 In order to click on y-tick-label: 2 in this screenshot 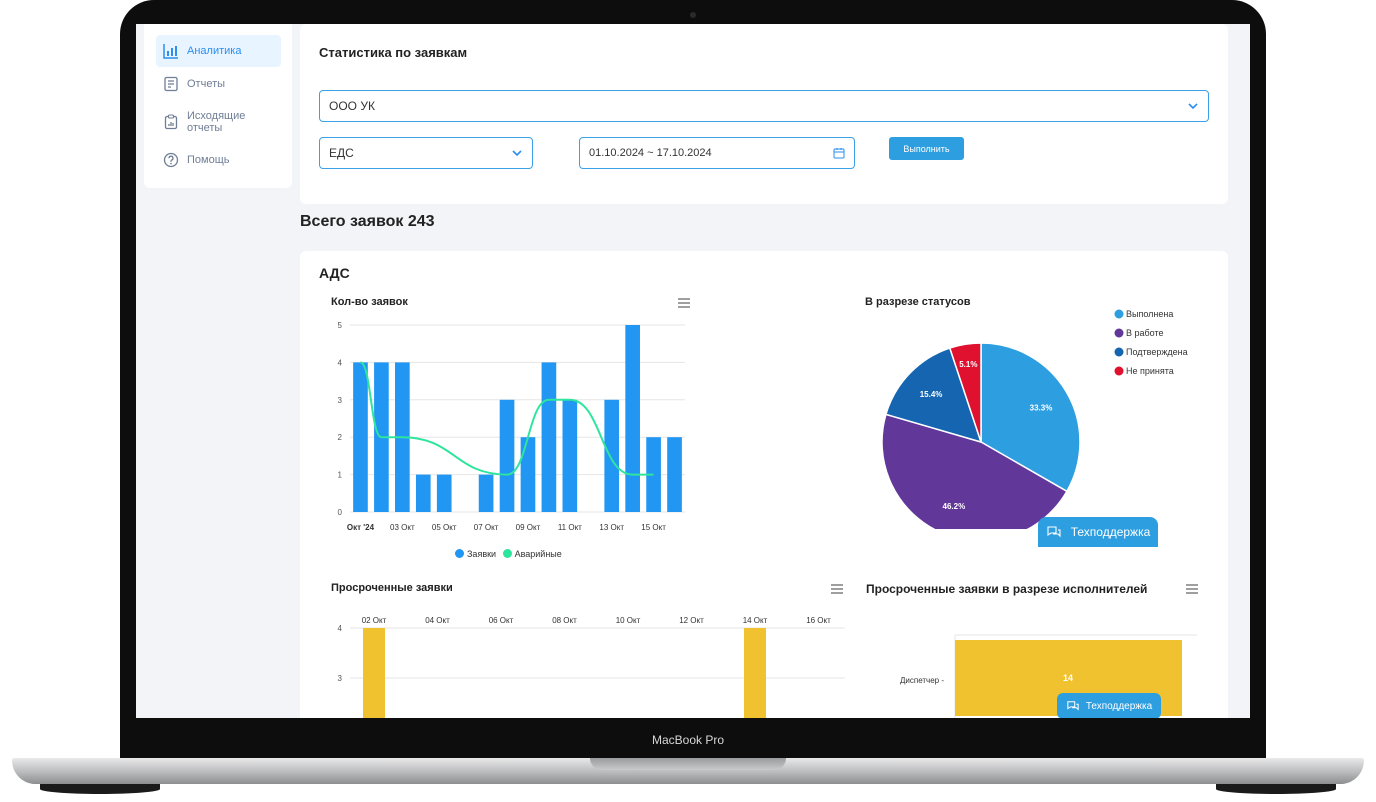, I will do `click(340, 437)`.